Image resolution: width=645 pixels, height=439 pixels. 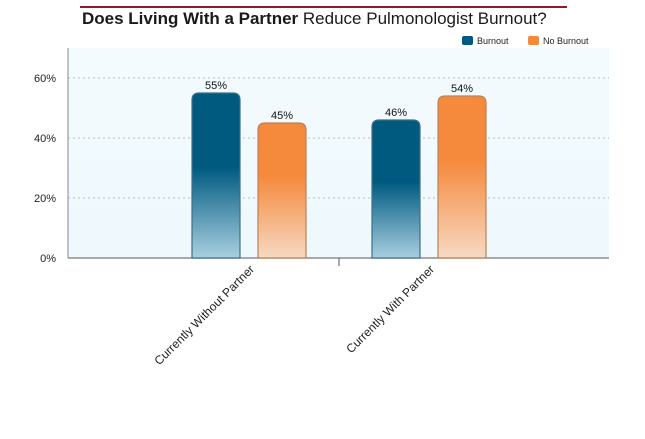 I want to click on y-tick-label: 20%, so click(x=45, y=199).